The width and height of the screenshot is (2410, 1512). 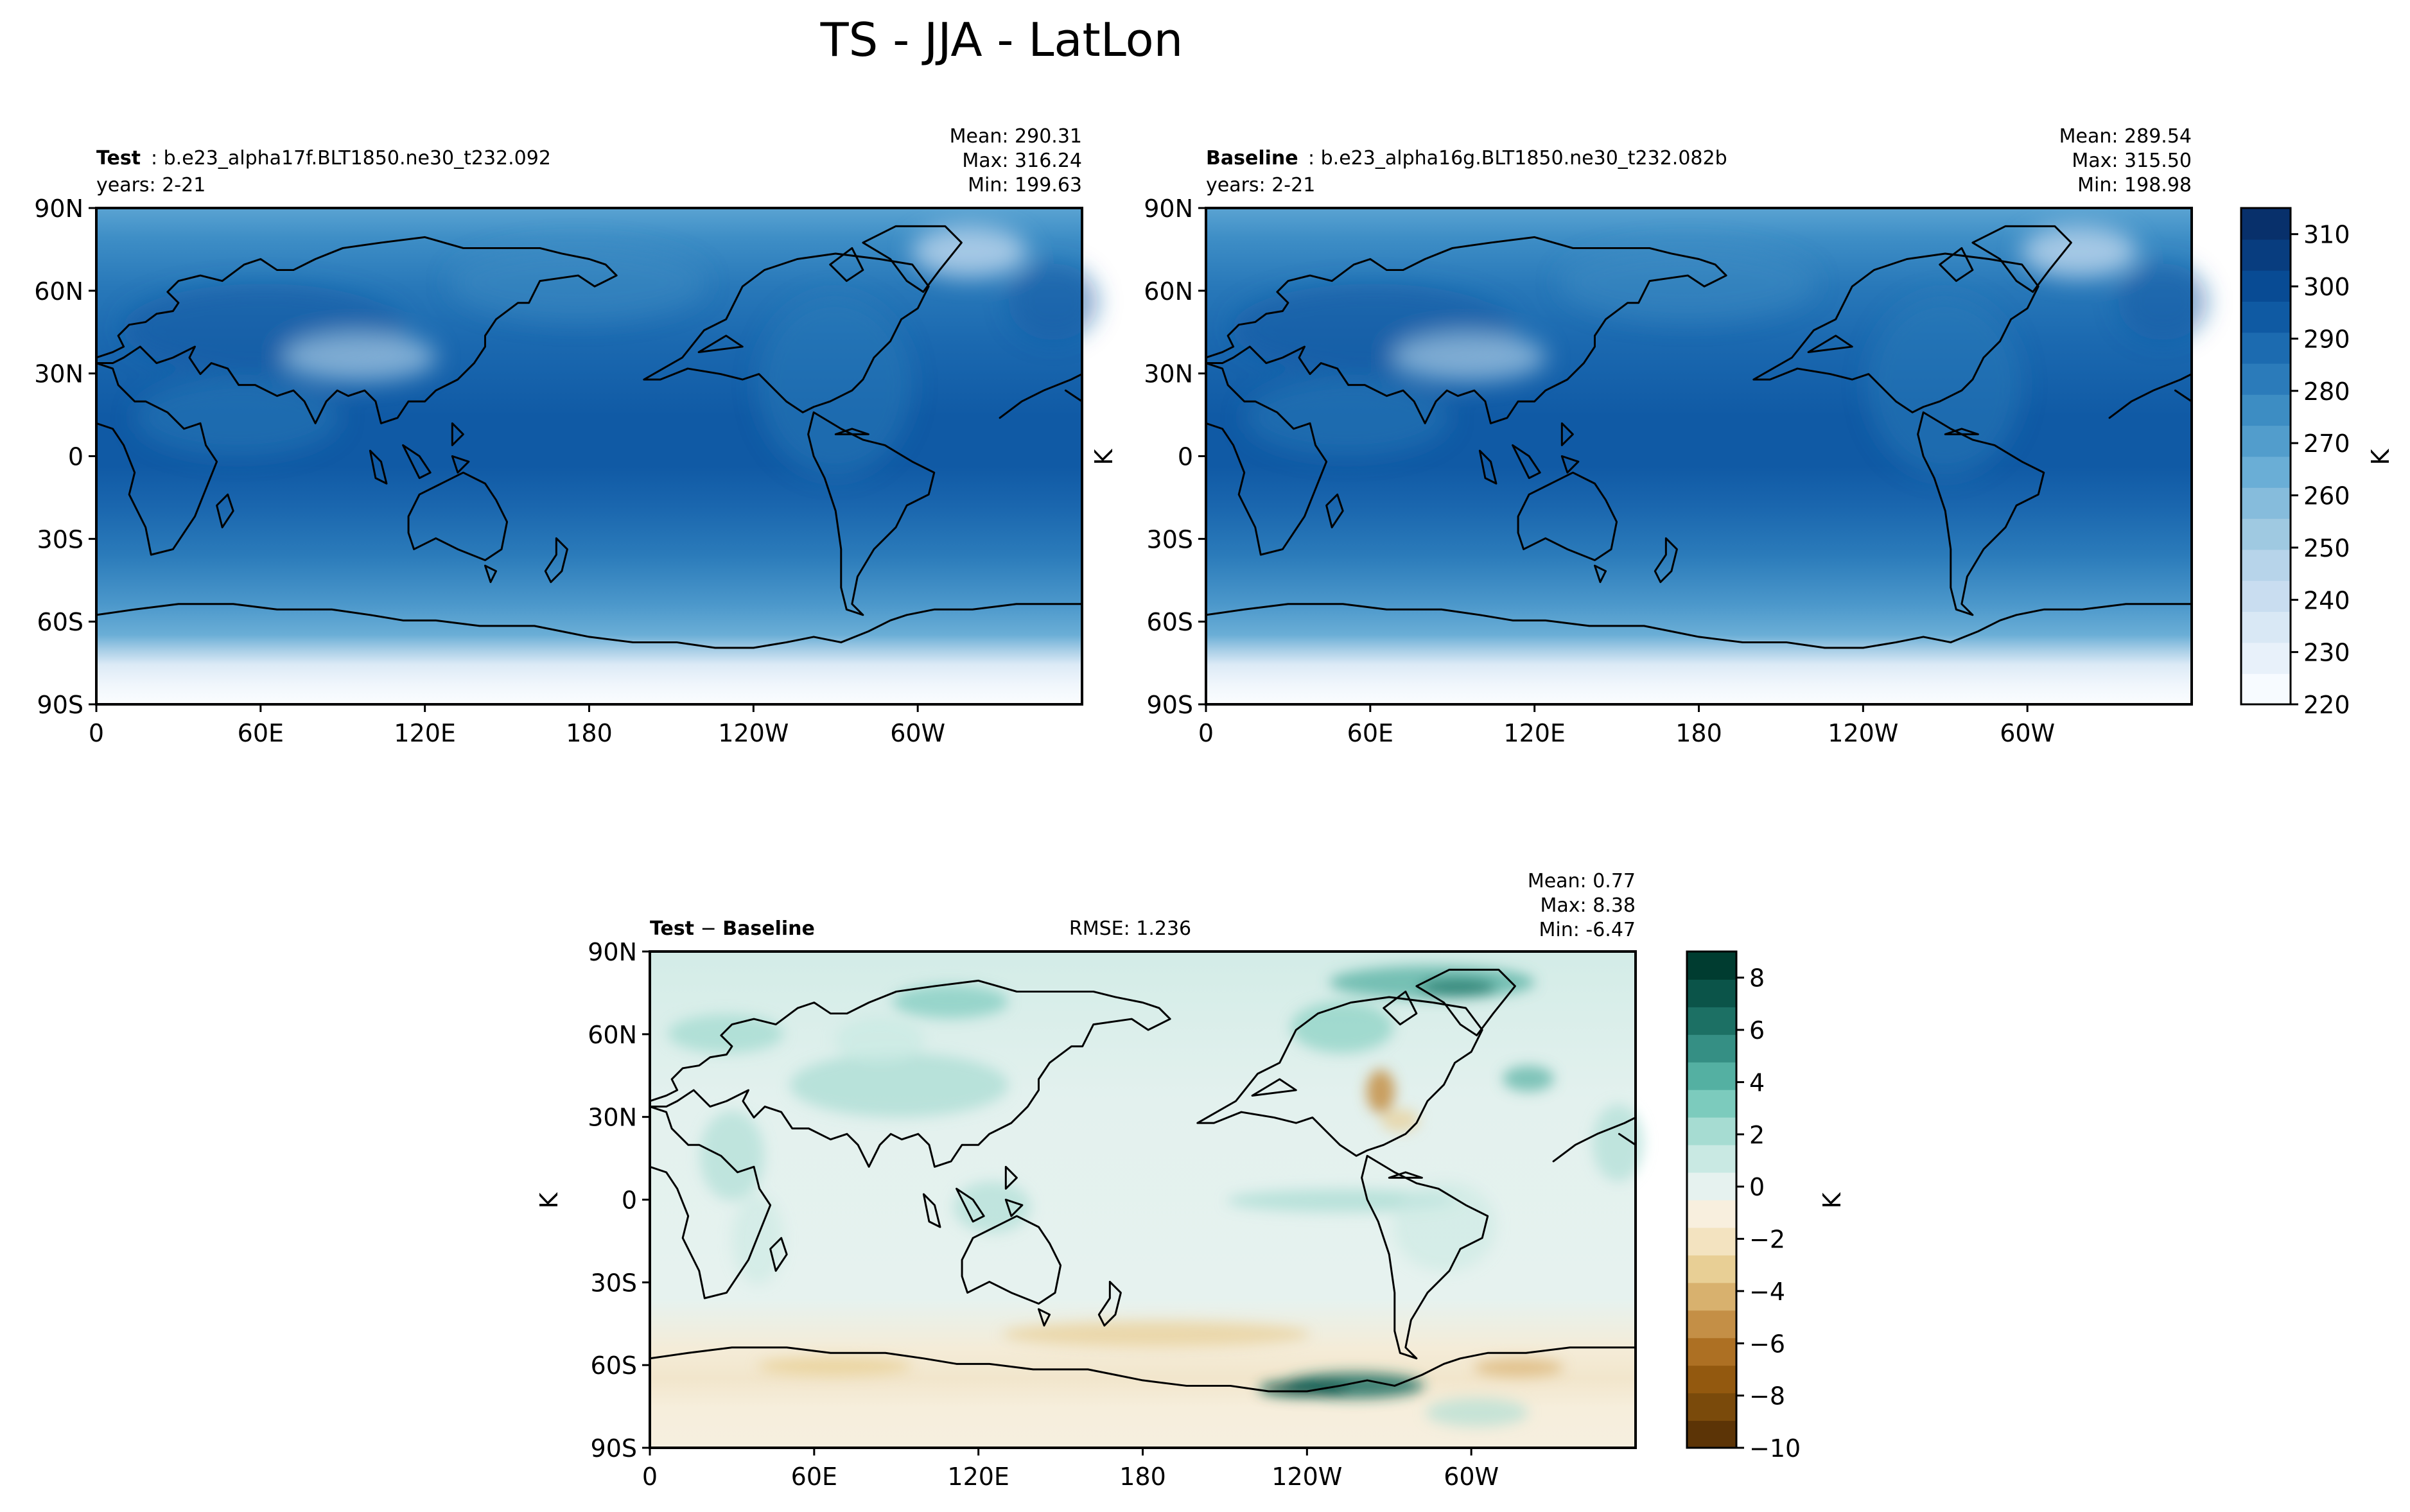 What do you see at coordinates (612, 952) in the screenshot?
I see `difference-y-tick-label: 90N` at bounding box center [612, 952].